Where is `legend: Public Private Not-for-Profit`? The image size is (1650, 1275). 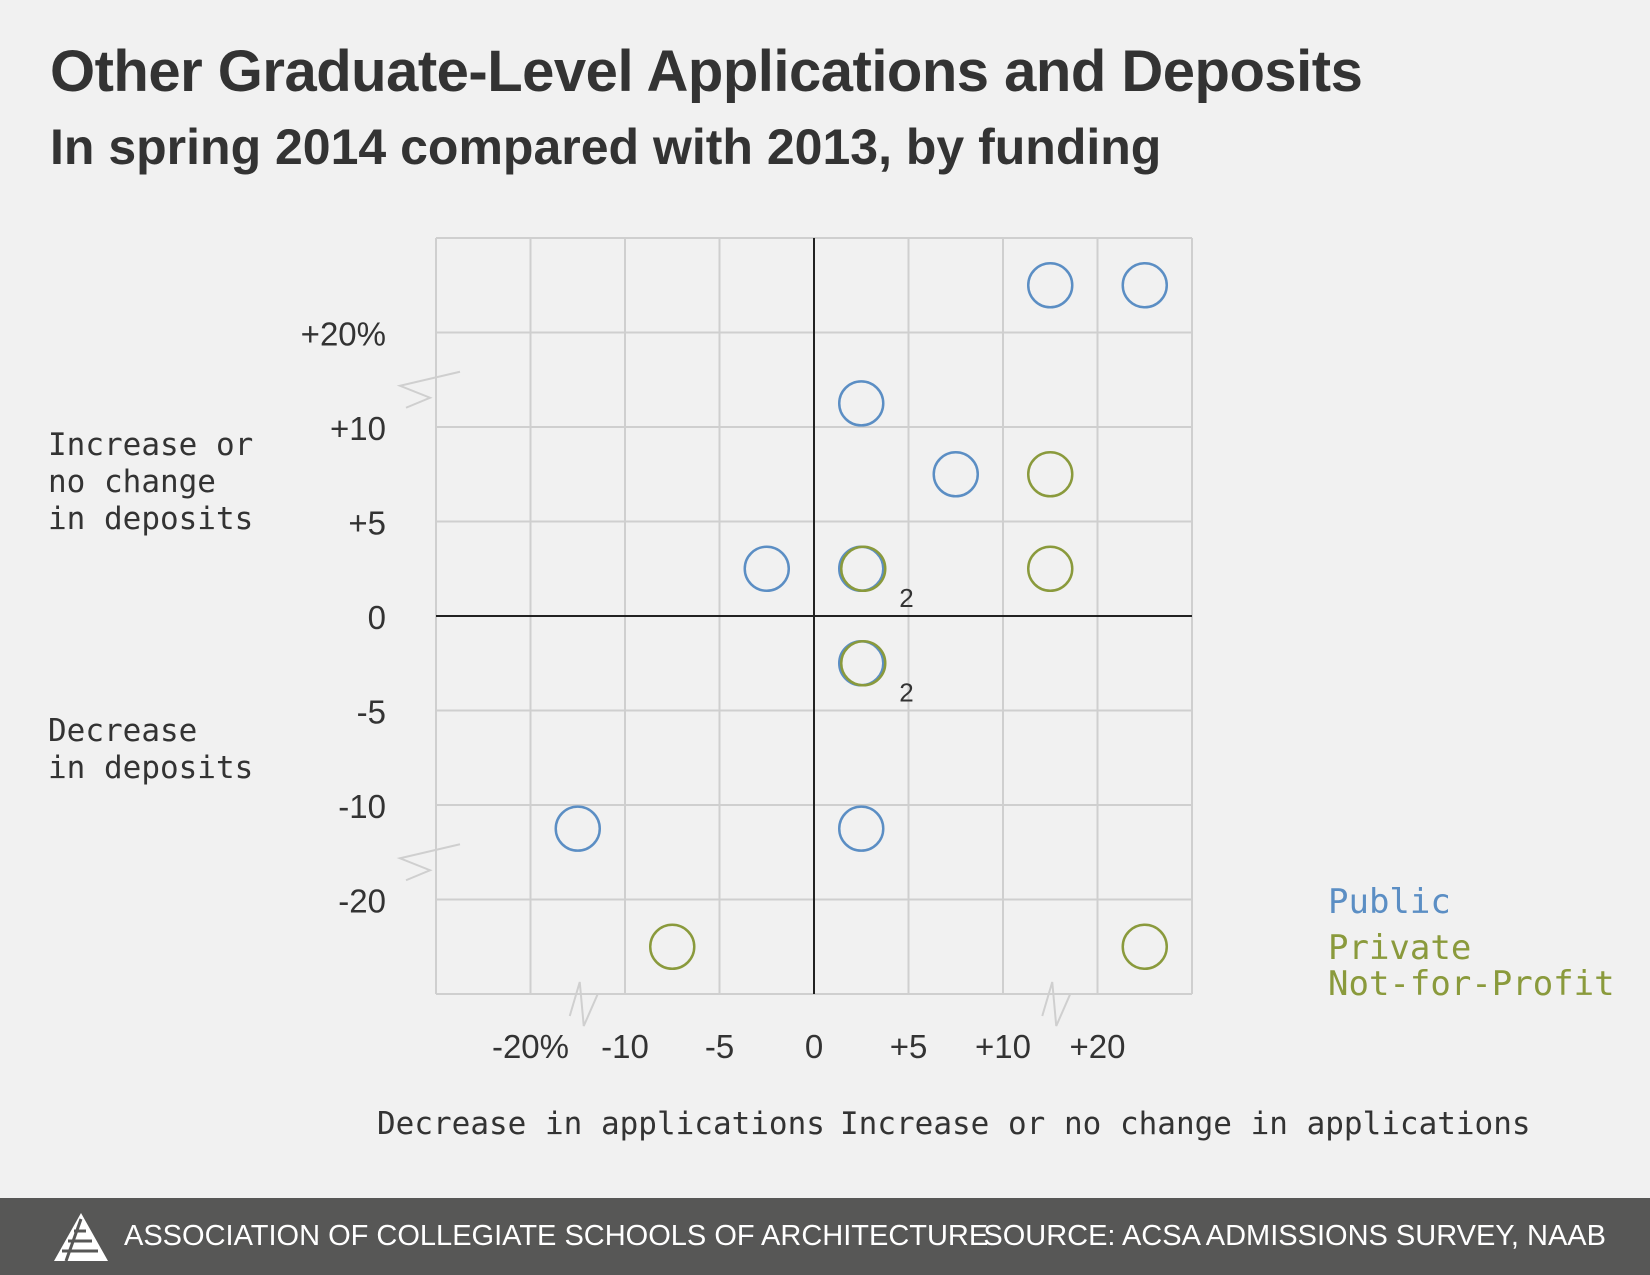 legend: Public Private Not-for-Profit is located at coordinates (1471, 943).